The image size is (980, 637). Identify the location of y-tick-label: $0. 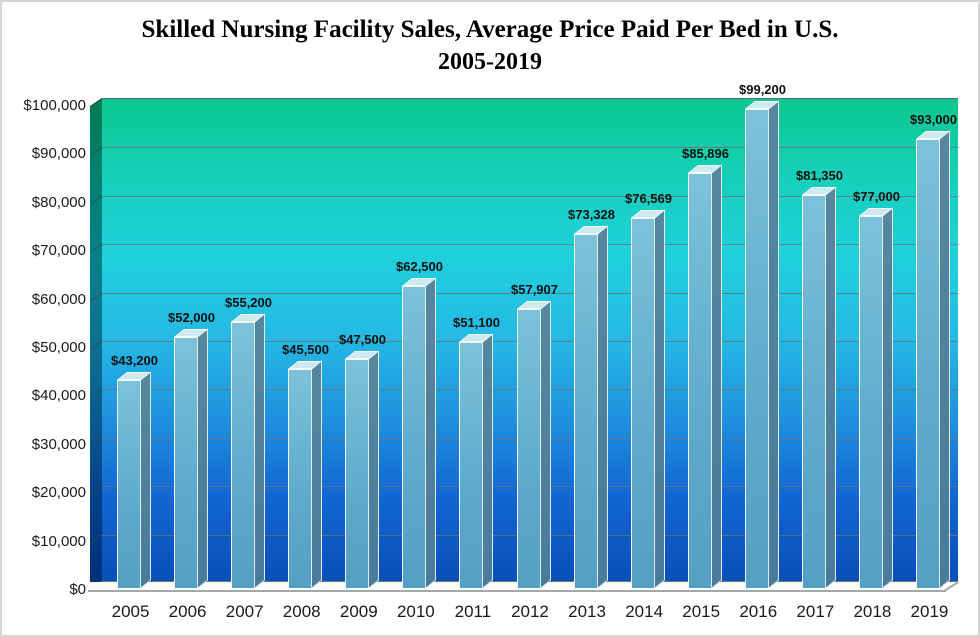
(77, 589).